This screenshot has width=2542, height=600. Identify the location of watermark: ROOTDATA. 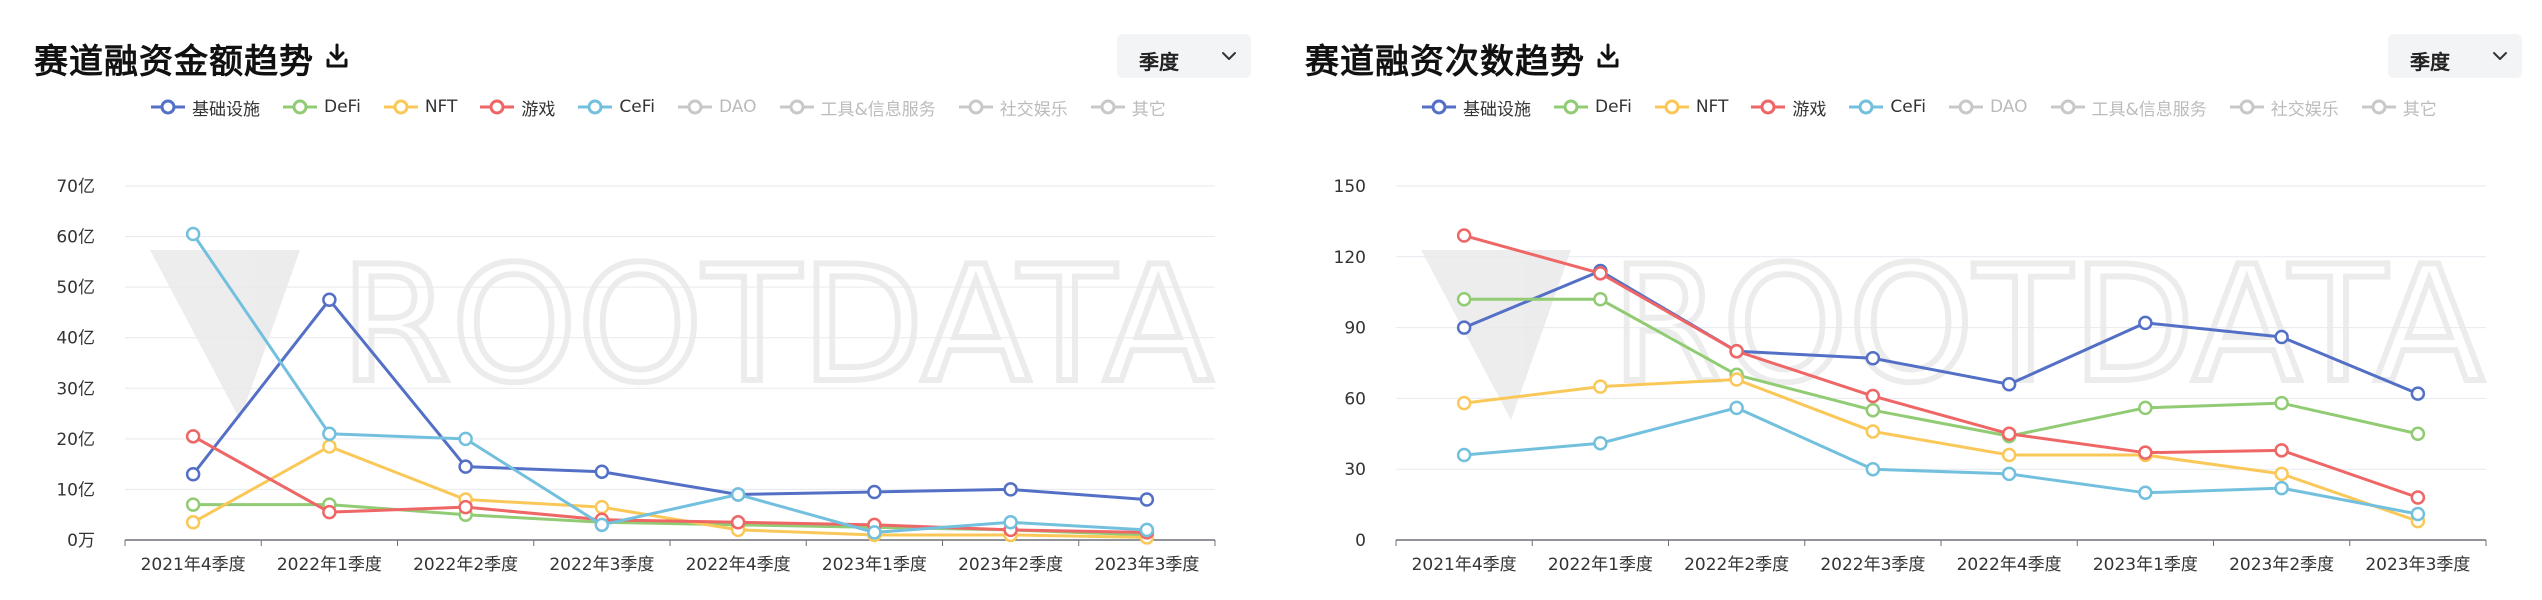
(1954, 324).